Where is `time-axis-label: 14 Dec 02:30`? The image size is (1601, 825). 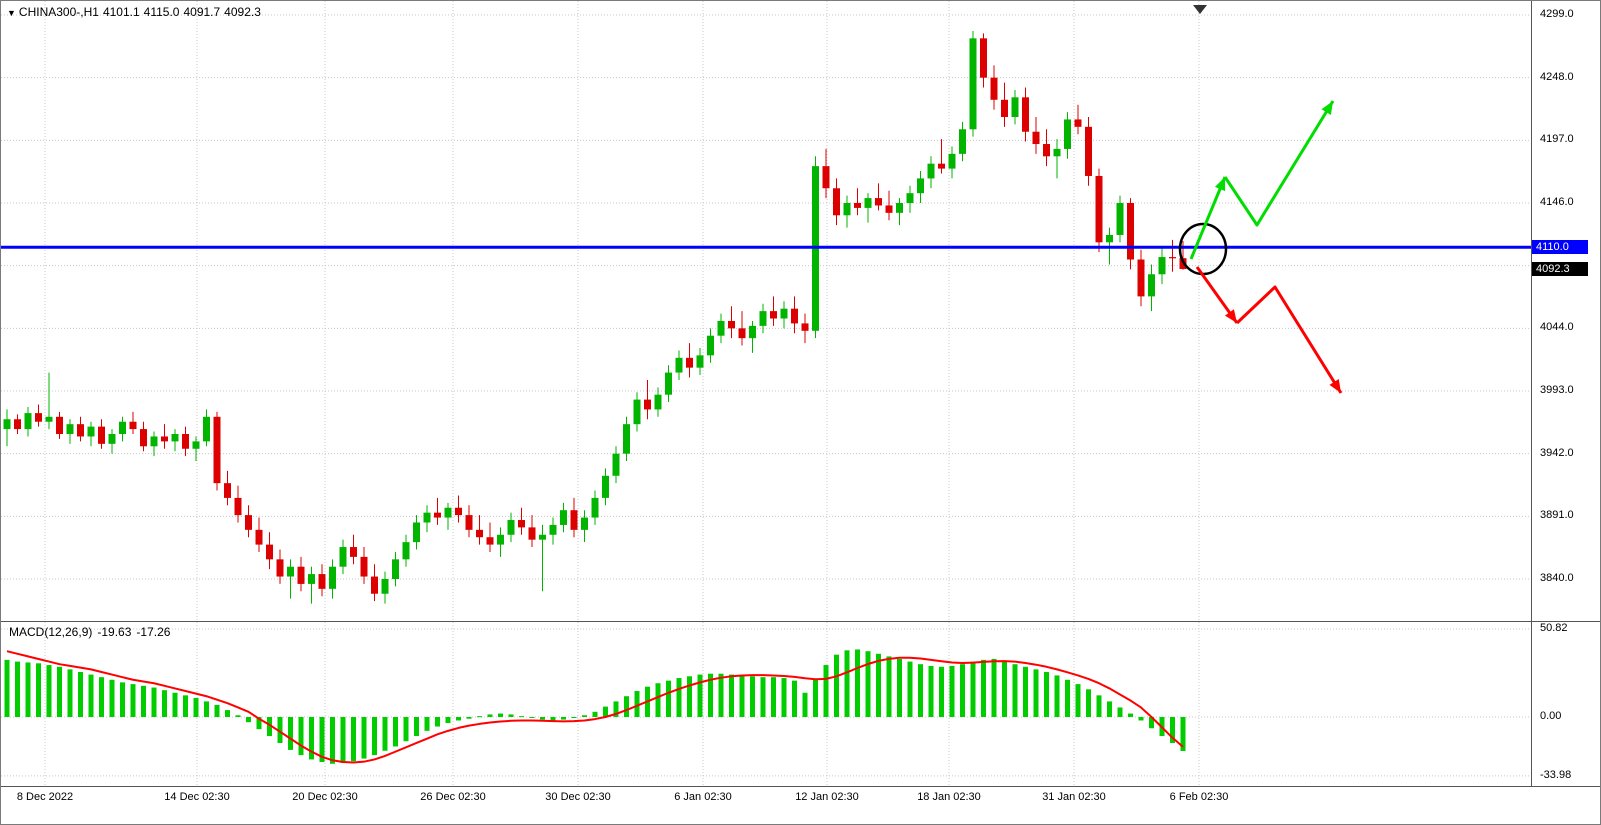
time-axis-label: 14 Dec 02:30 is located at coordinates (197, 797).